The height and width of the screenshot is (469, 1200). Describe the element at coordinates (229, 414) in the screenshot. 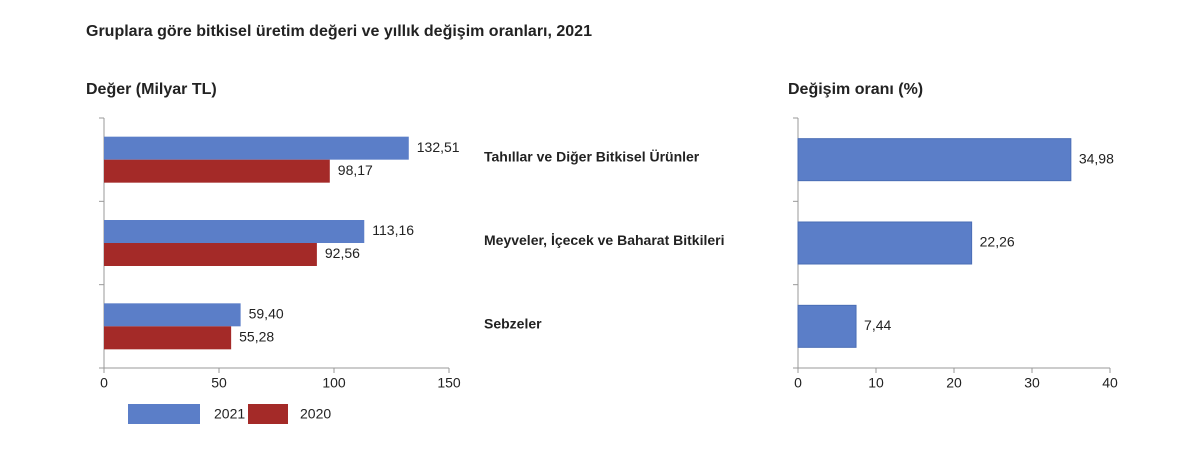

I see `legend-label: 2021` at that location.